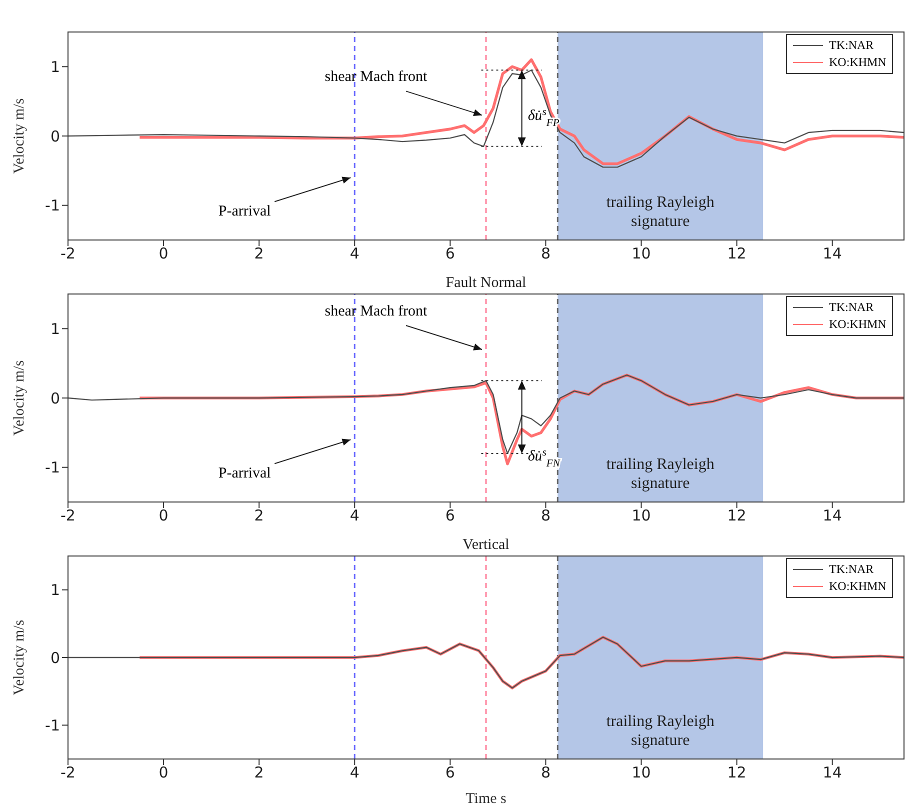  I want to click on x-axis-title: Time s, so click(486, 799).